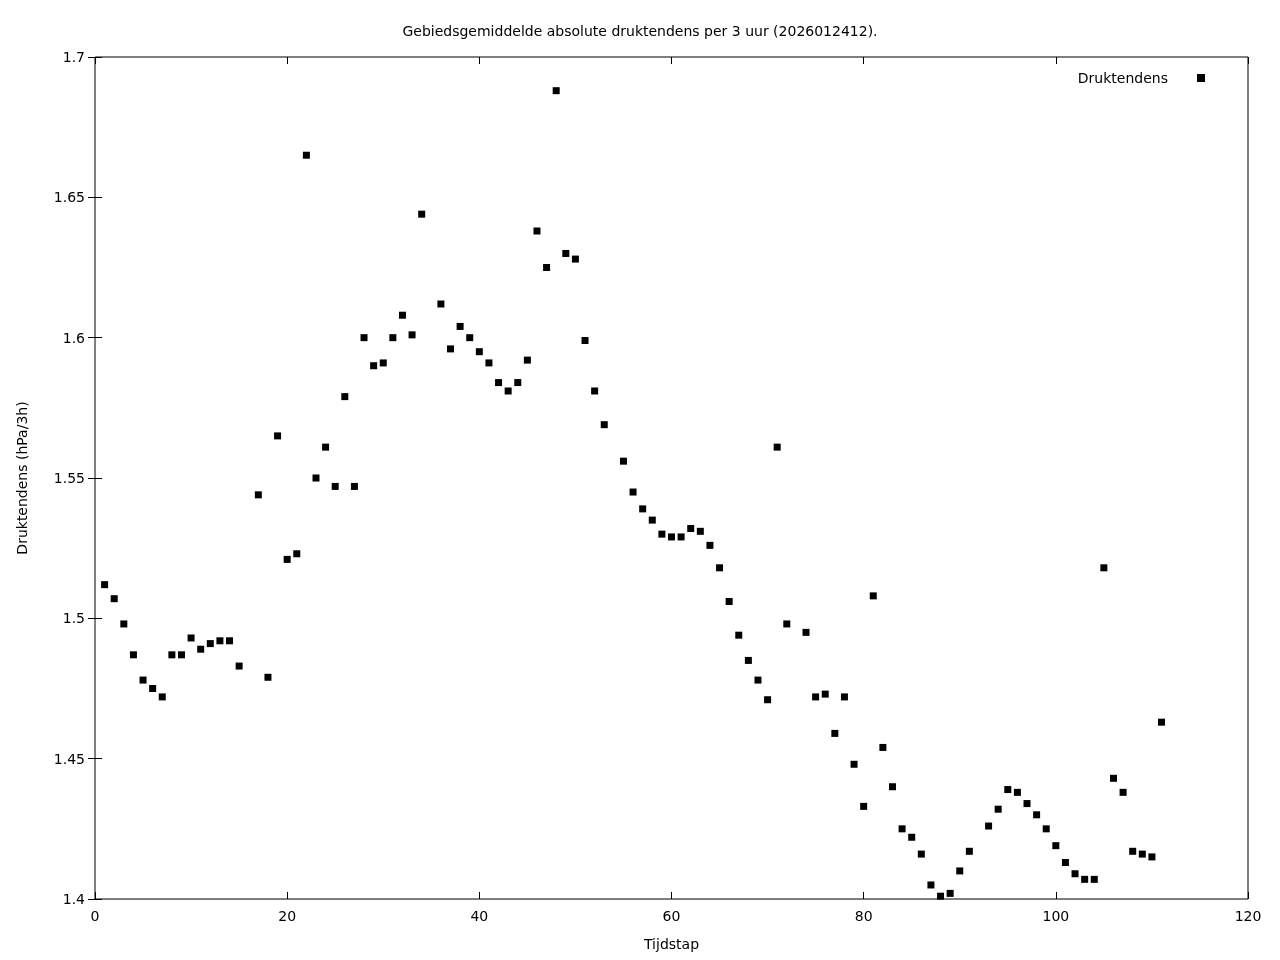 The image size is (1280, 960). What do you see at coordinates (671, 916) in the screenshot?
I see `x-tick-label: 60` at bounding box center [671, 916].